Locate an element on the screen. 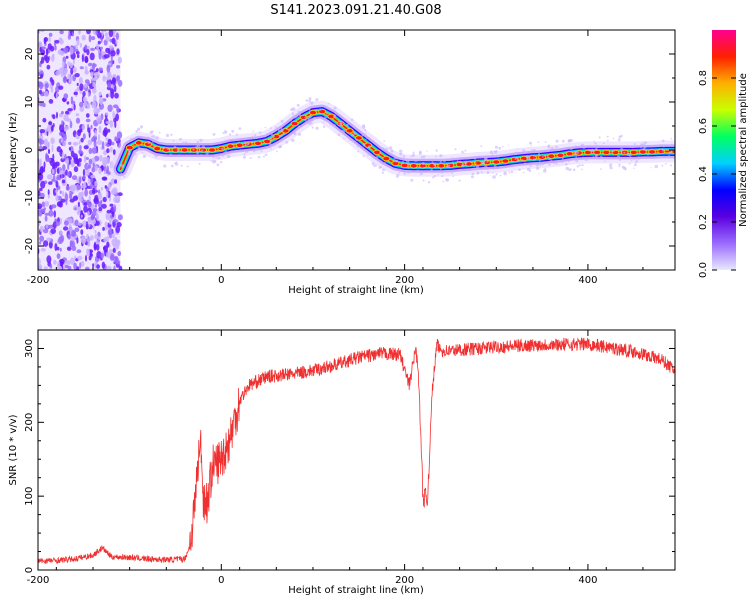 The height and width of the screenshot is (600, 750). heatmap-x-tick-label: 0 is located at coordinates (221, 280).